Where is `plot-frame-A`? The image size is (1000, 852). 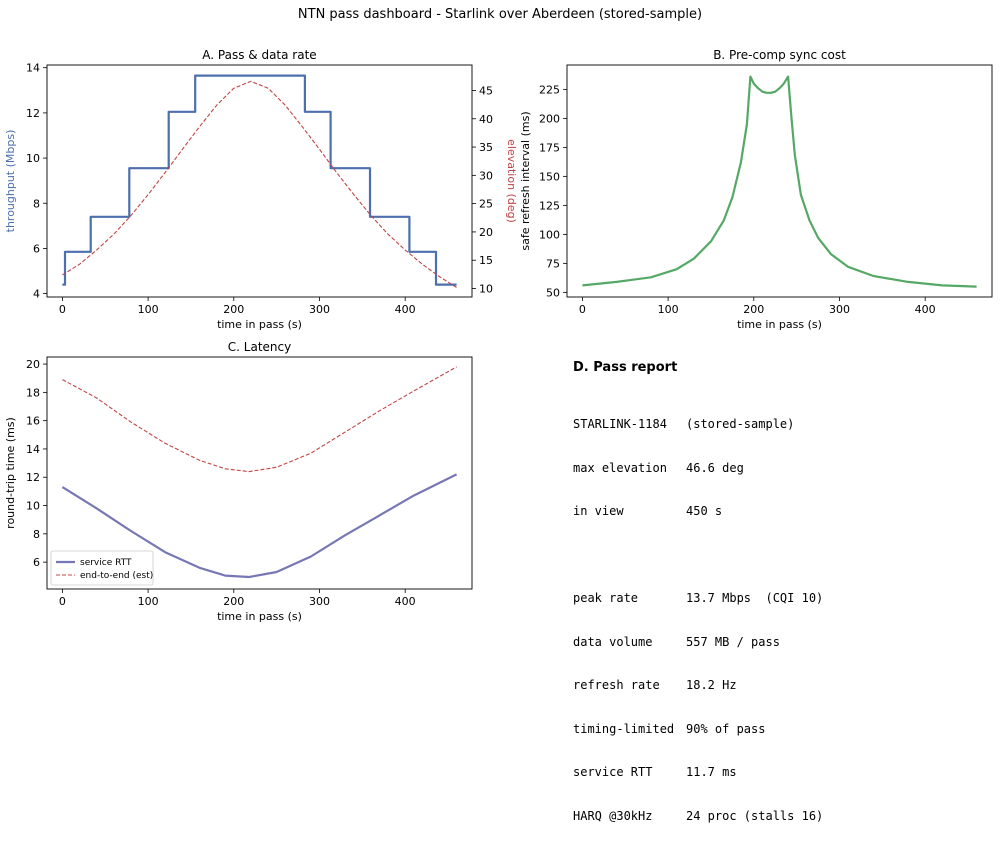 plot-frame-A is located at coordinates (259, 181).